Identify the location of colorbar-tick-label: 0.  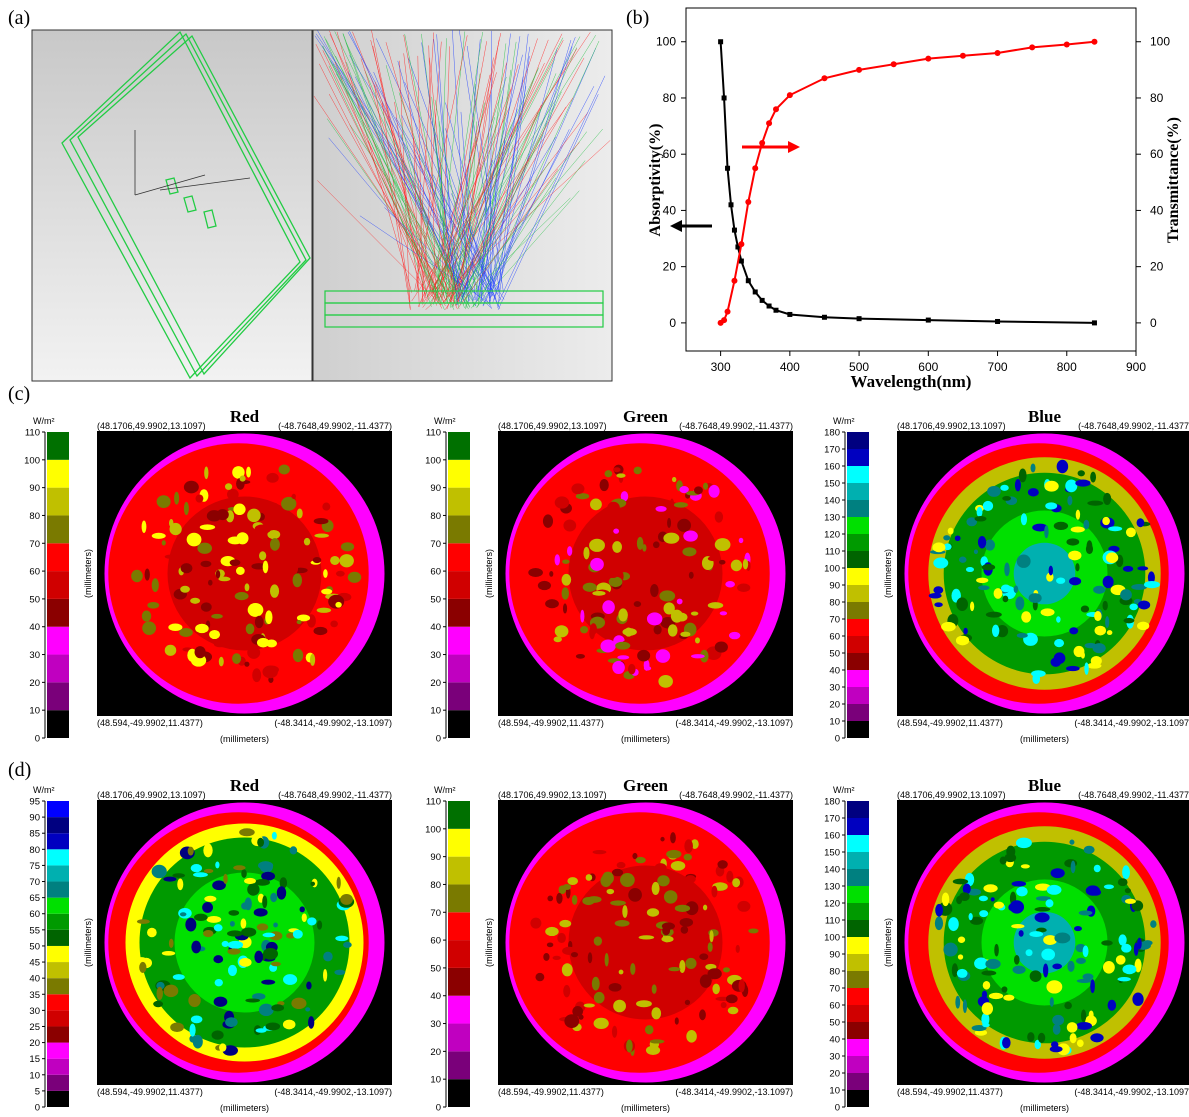
(37, 1108).